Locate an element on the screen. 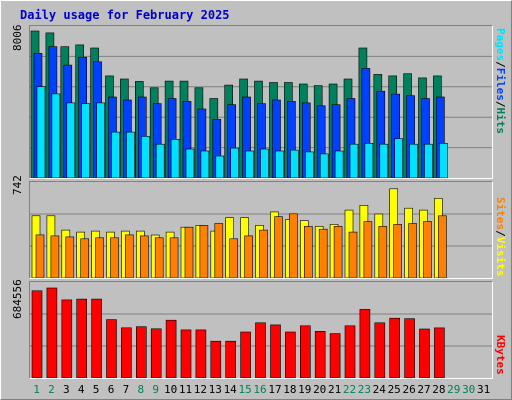 The image size is (512, 400). x-tick-label-day-14: 14 is located at coordinates (230, 389).